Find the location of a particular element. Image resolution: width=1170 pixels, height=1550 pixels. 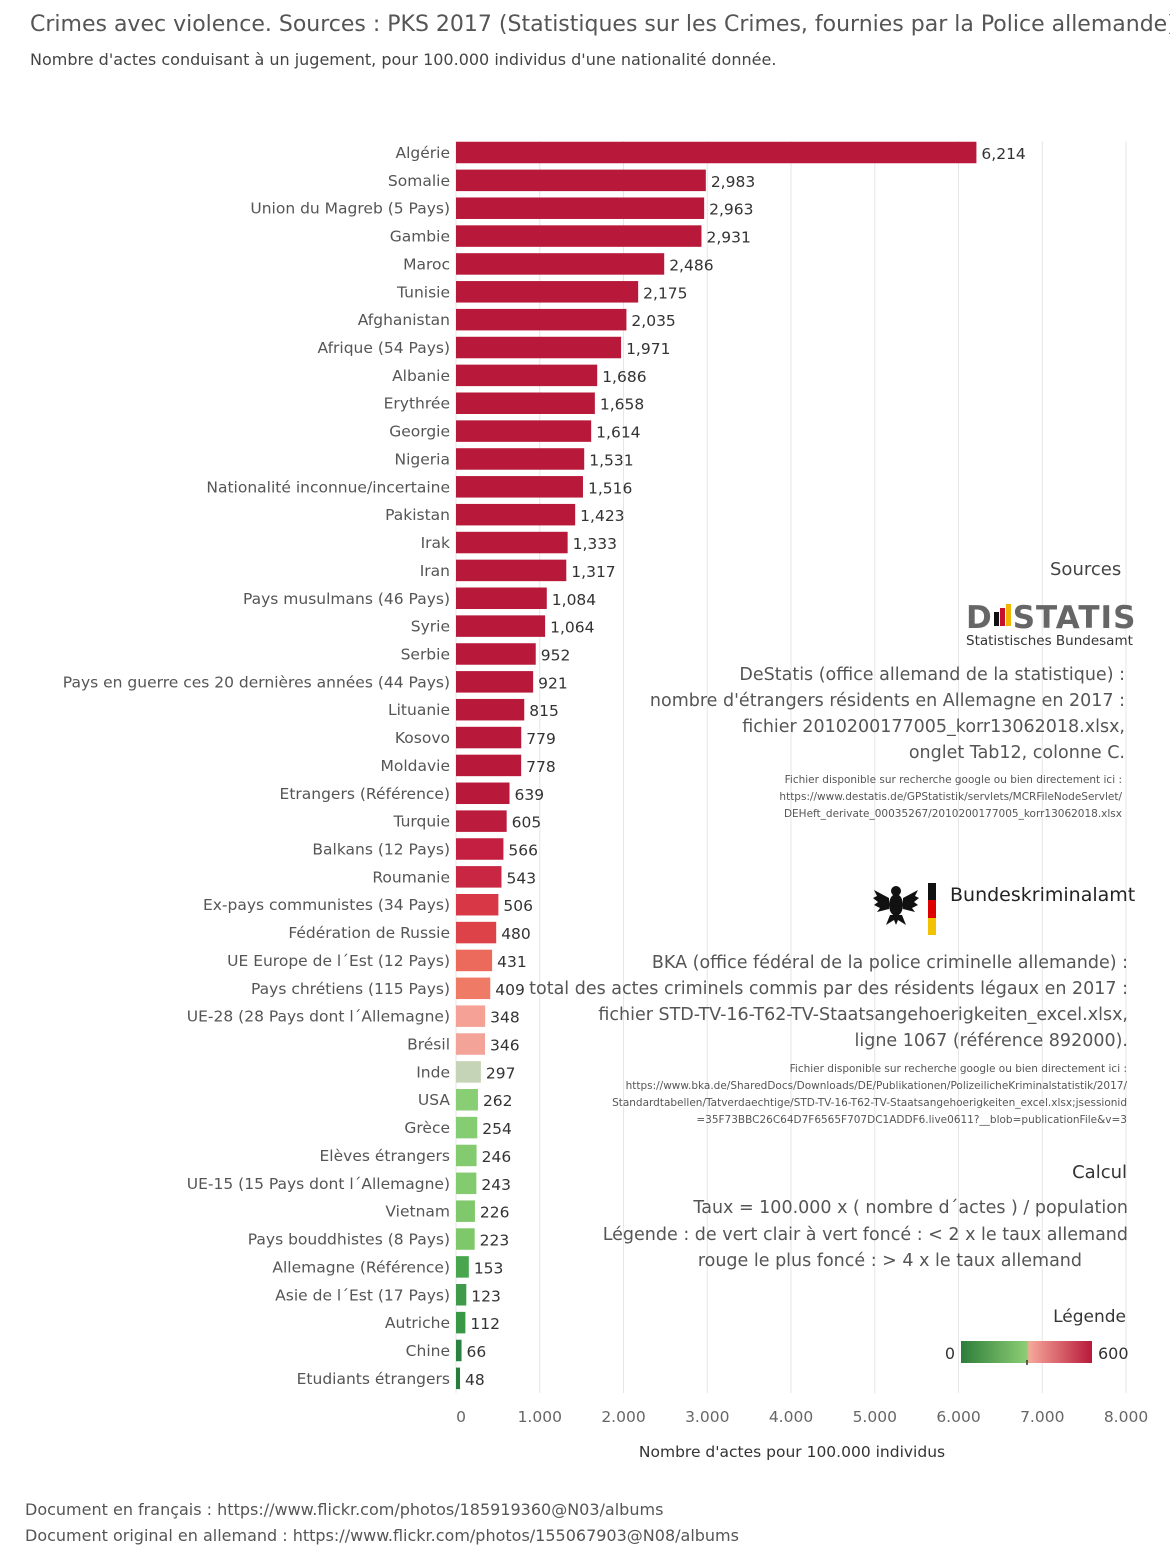

value-label: 952 is located at coordinates (556, 655).